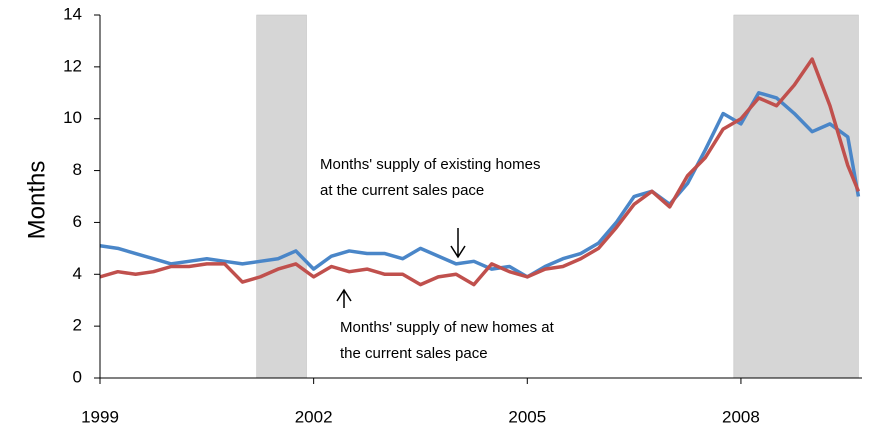 Image resolution: width=871 pixels, height=435 pixels. Describe the element at coordinates (100, 416) in the screenshot. I see `x-tick-label: 1999` at that location.